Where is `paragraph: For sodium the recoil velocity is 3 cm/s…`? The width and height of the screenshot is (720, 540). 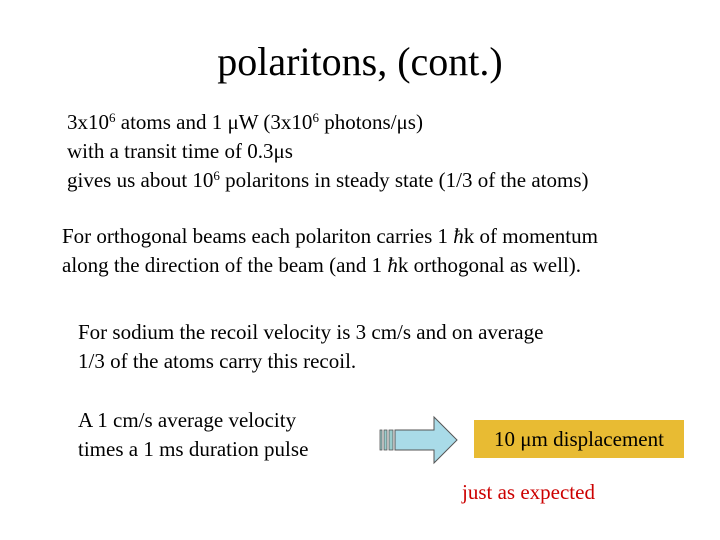
paragraph: For sodium the recoil velocity is 3 cm/s… is located at coordinates (310, 347).